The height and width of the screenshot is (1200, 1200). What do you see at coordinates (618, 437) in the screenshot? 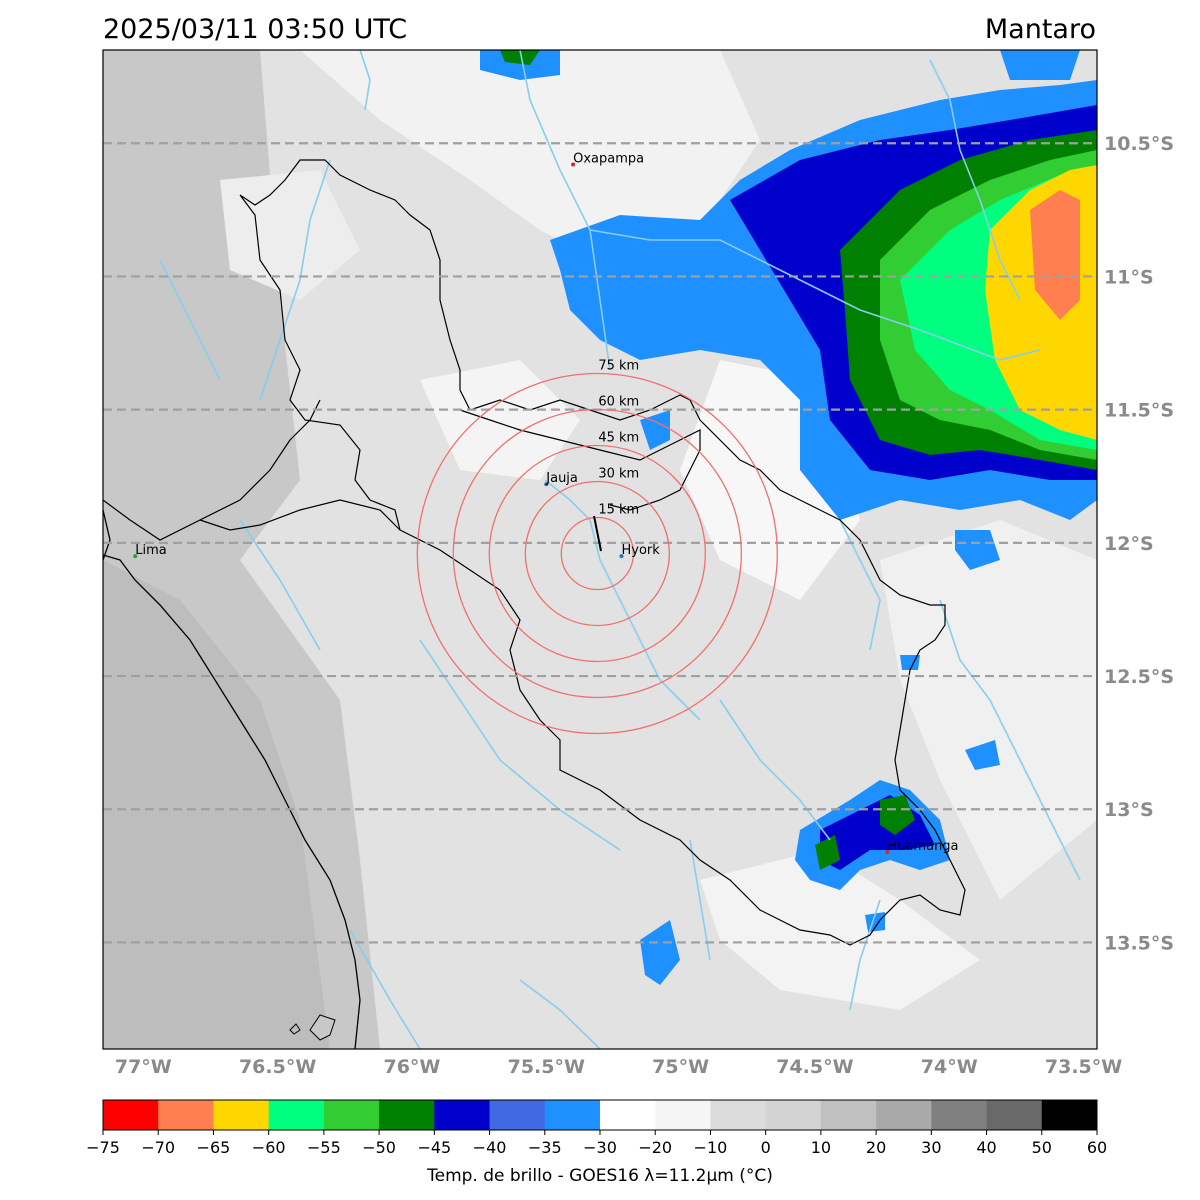
I see `range-ring-label: 45 km` at bounding box center [618, 437].